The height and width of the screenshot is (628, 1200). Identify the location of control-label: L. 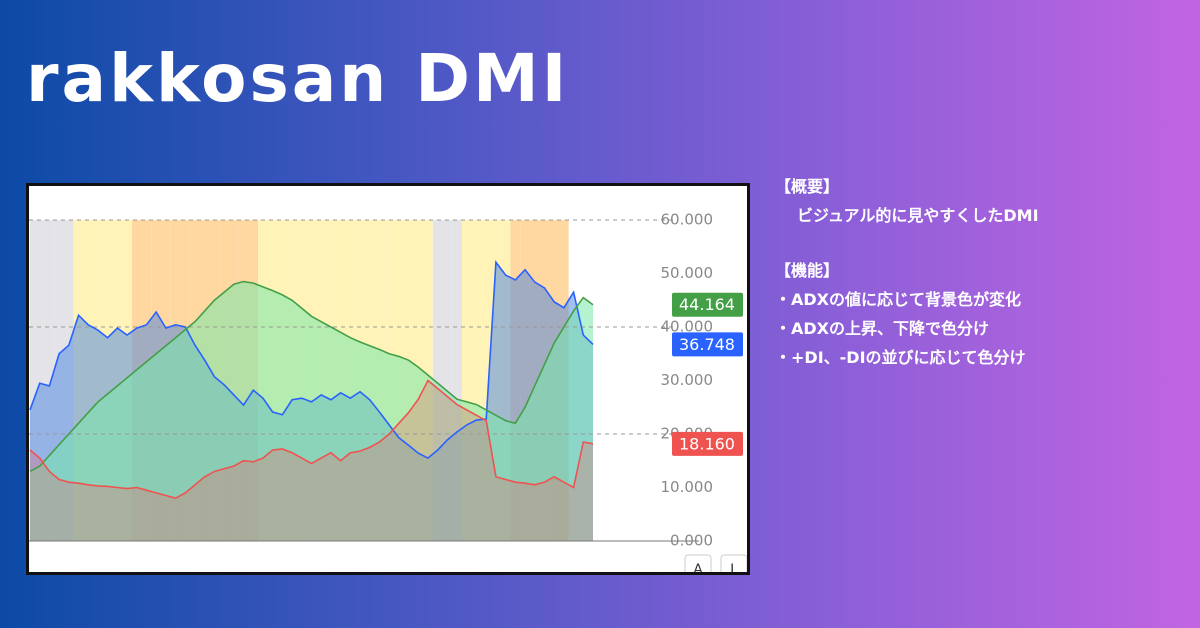
(734, 568).